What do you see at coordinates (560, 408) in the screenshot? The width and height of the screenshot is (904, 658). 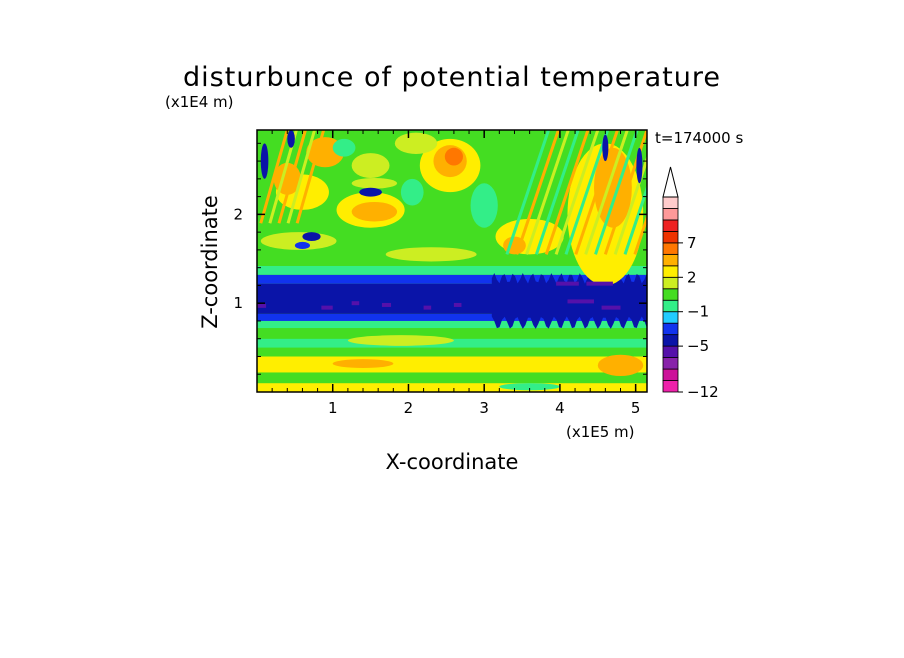 I see `x-tick-label: 4` at bounding box center [560, 408].